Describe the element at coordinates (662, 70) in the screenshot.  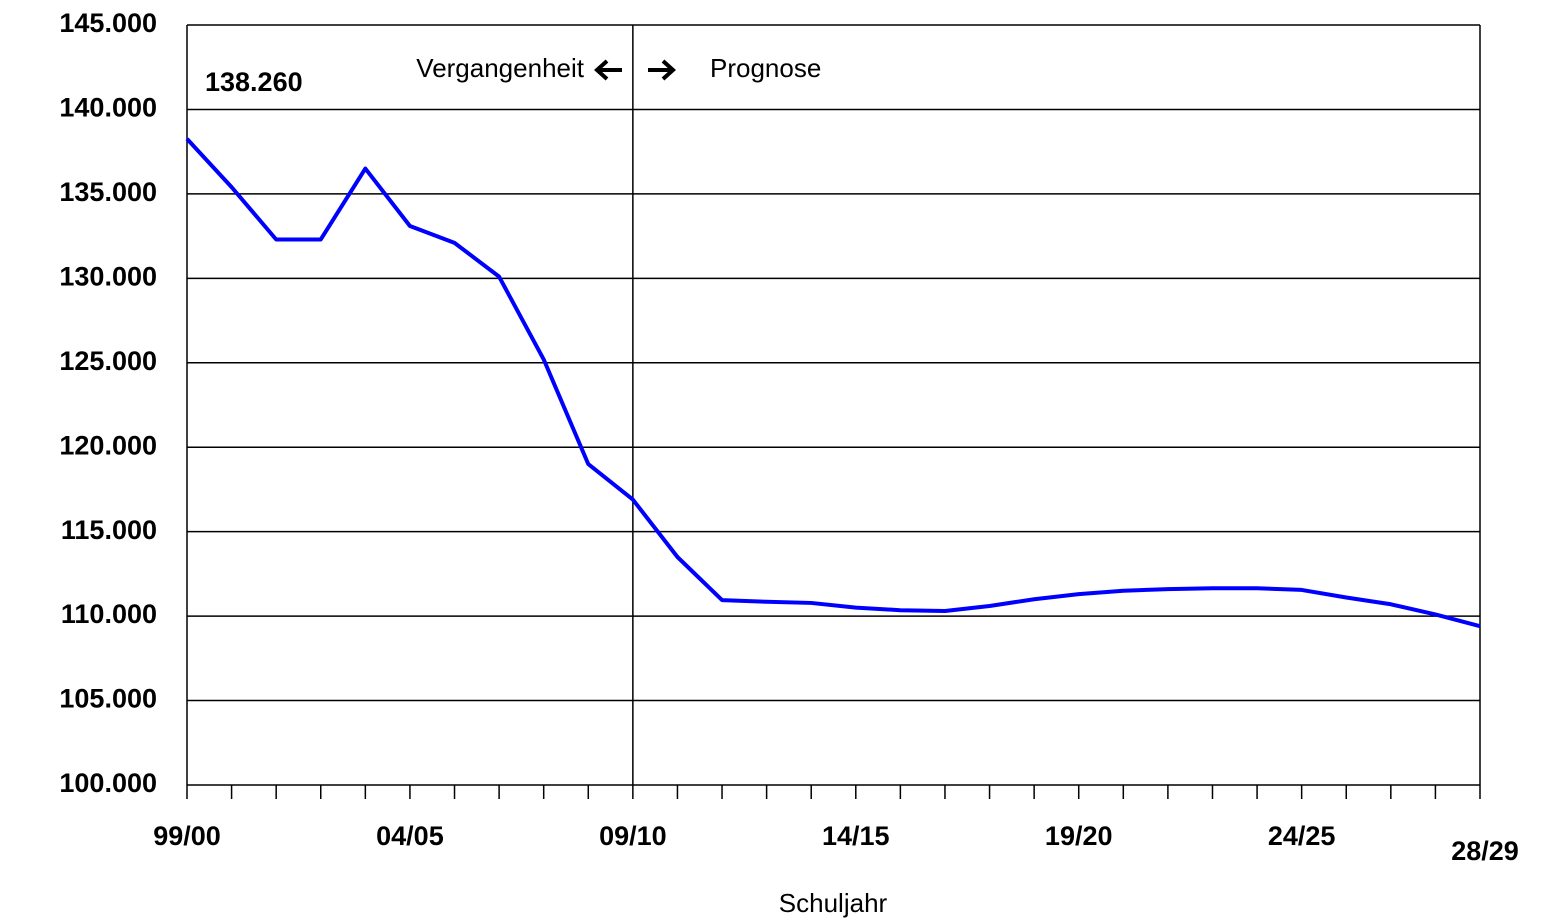
I see `arrow-right` at that location.